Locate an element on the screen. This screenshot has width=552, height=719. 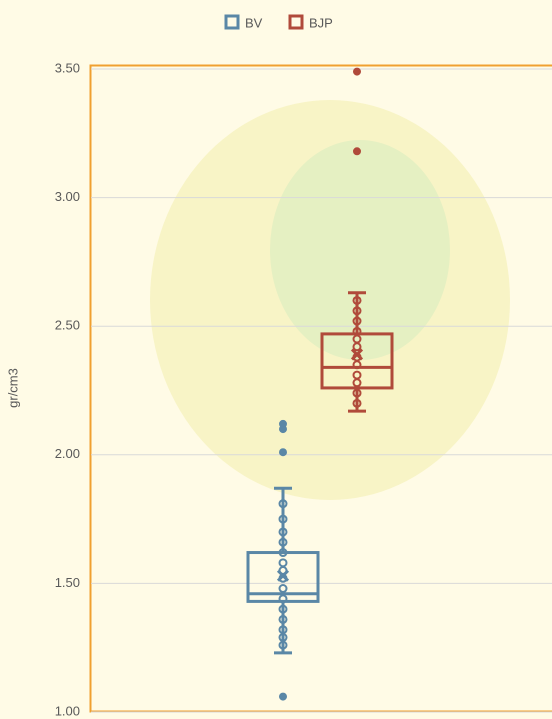
y-tick-label: 3.00 is located at coordinates (67, 196).